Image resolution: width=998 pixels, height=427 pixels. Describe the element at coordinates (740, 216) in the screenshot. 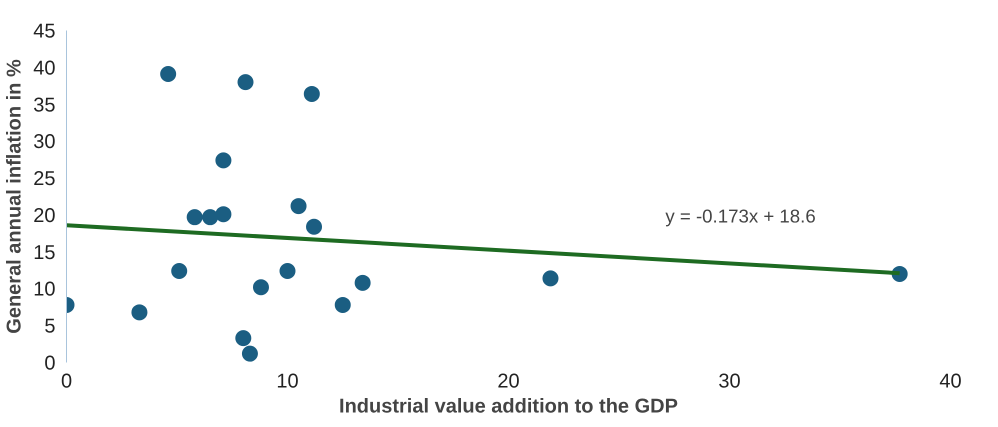

I see `annotation: y = -0.173x + 18.6` at that location.